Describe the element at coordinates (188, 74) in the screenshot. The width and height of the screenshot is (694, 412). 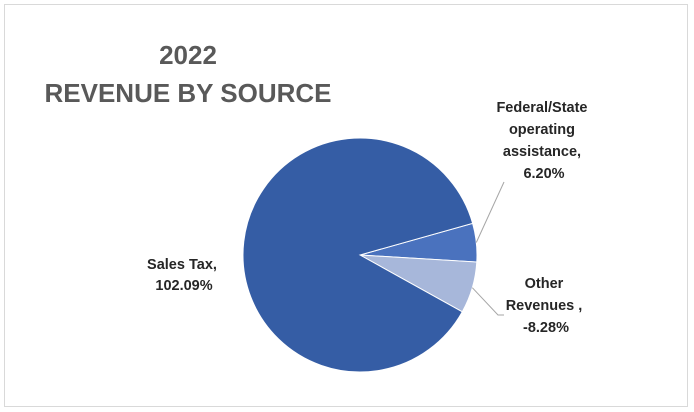
I see `chart-title: 2022 REVENUE BY SOURCE` at that location.